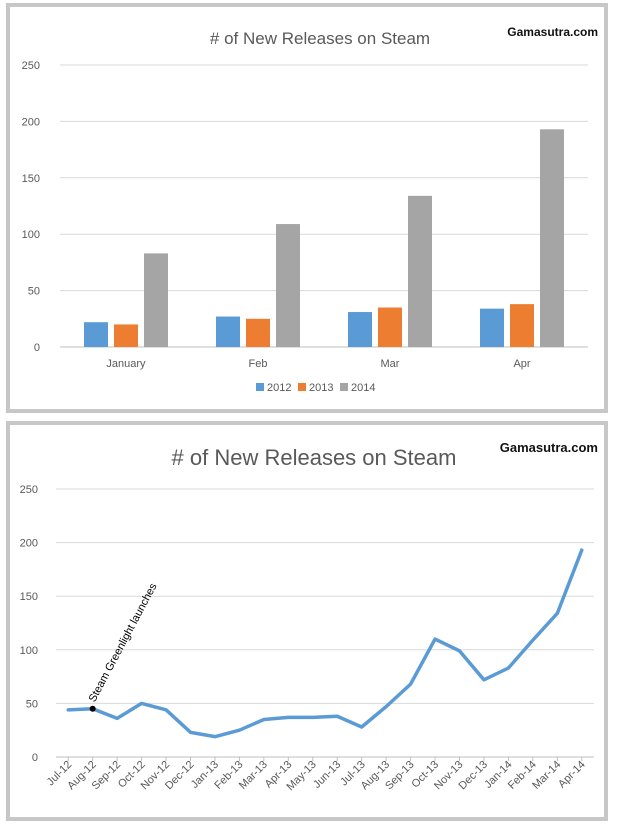 The width and height of the screenshot is (620, 824). Describe the element at coordinates (156, 300) in the screenshot. I see `bar-2014-january` at that location.